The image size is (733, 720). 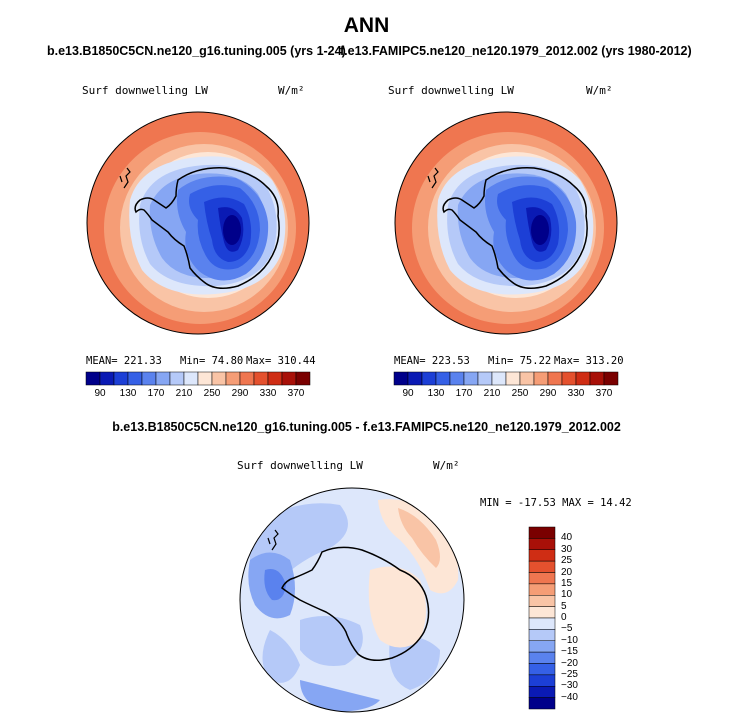 What do you see at coordinates (567, 561) in the screenshot?
I see `diff-colorbar-tick-label: 25` at bounding box center [567, 561].